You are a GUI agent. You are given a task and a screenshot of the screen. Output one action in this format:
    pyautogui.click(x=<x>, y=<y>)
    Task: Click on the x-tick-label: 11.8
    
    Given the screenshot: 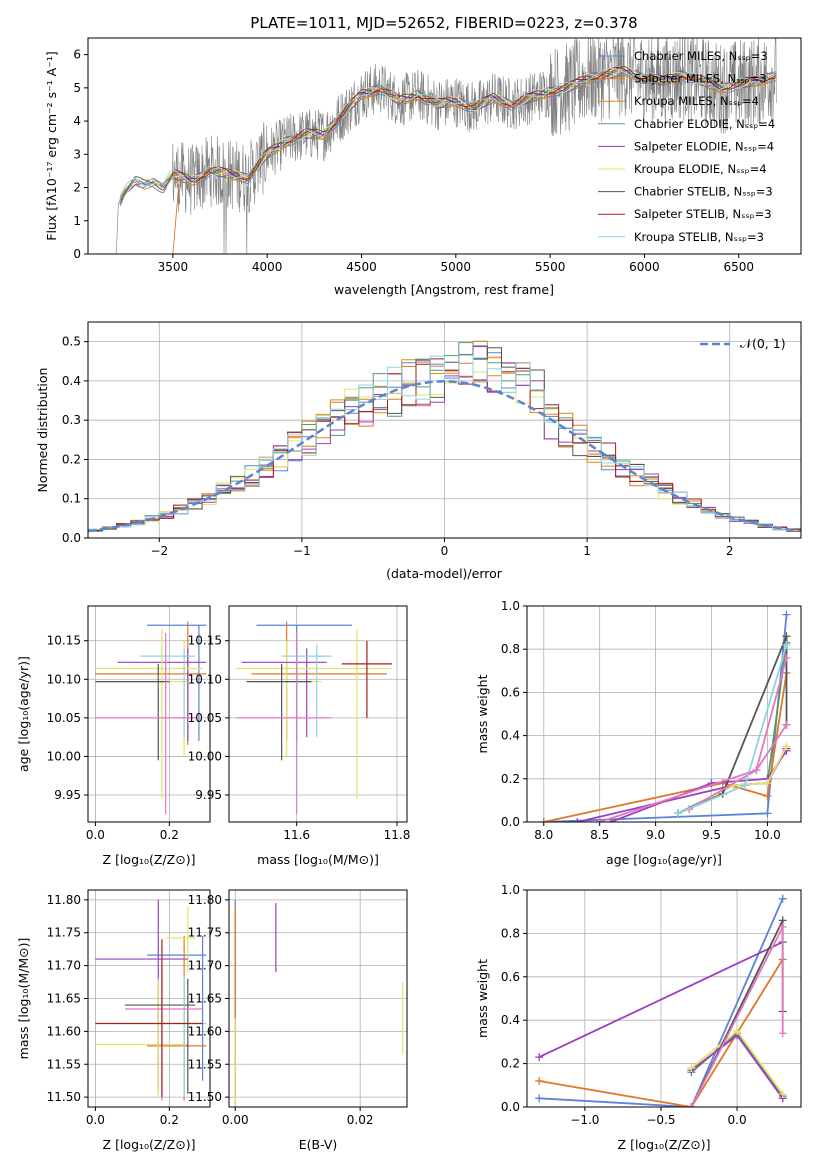 What is the action you would take?
    pyautogui.click(x=397, y=835)
    